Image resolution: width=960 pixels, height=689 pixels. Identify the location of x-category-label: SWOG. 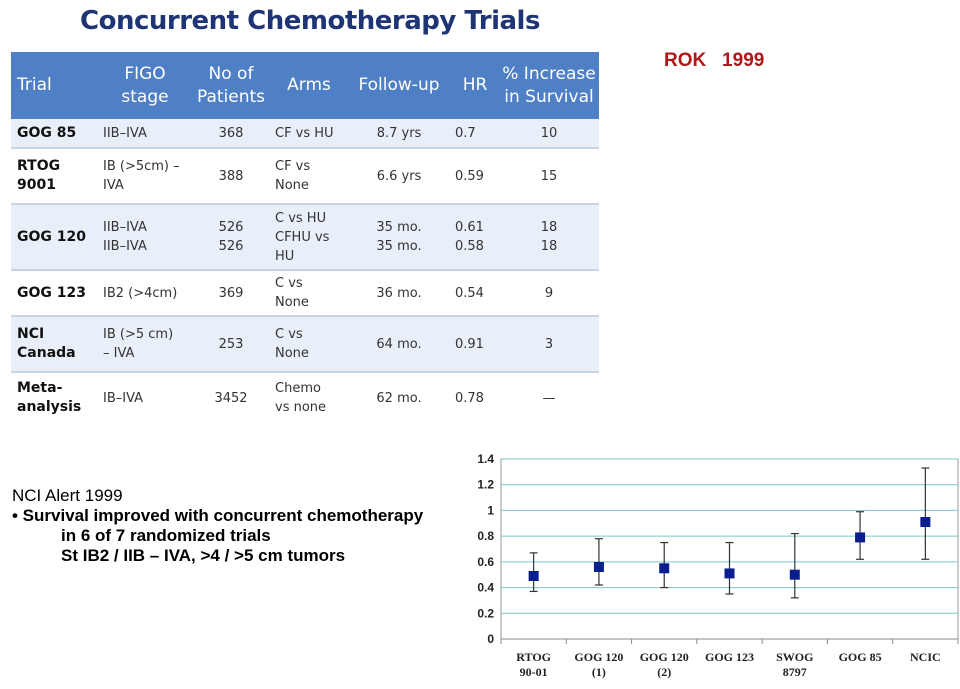
(794, 657).